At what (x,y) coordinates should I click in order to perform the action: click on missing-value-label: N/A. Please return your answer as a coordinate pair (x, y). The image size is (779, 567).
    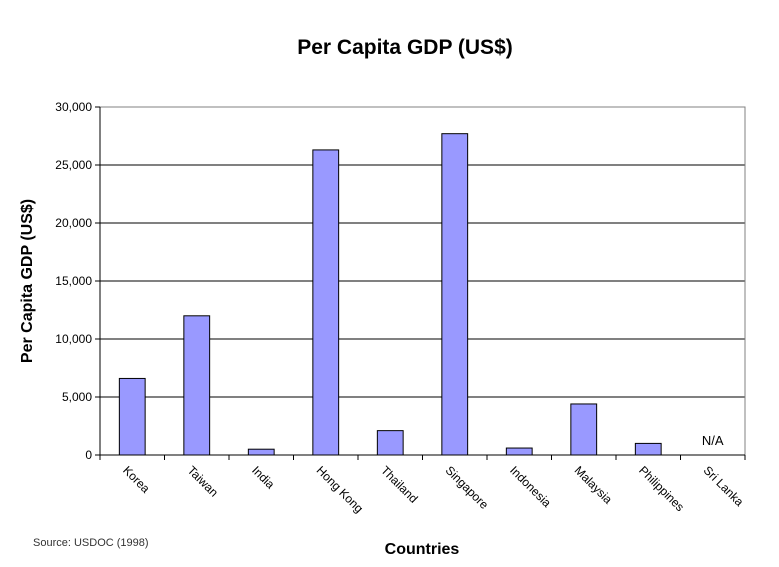
    Looking at the image, I should click on (713, 440).